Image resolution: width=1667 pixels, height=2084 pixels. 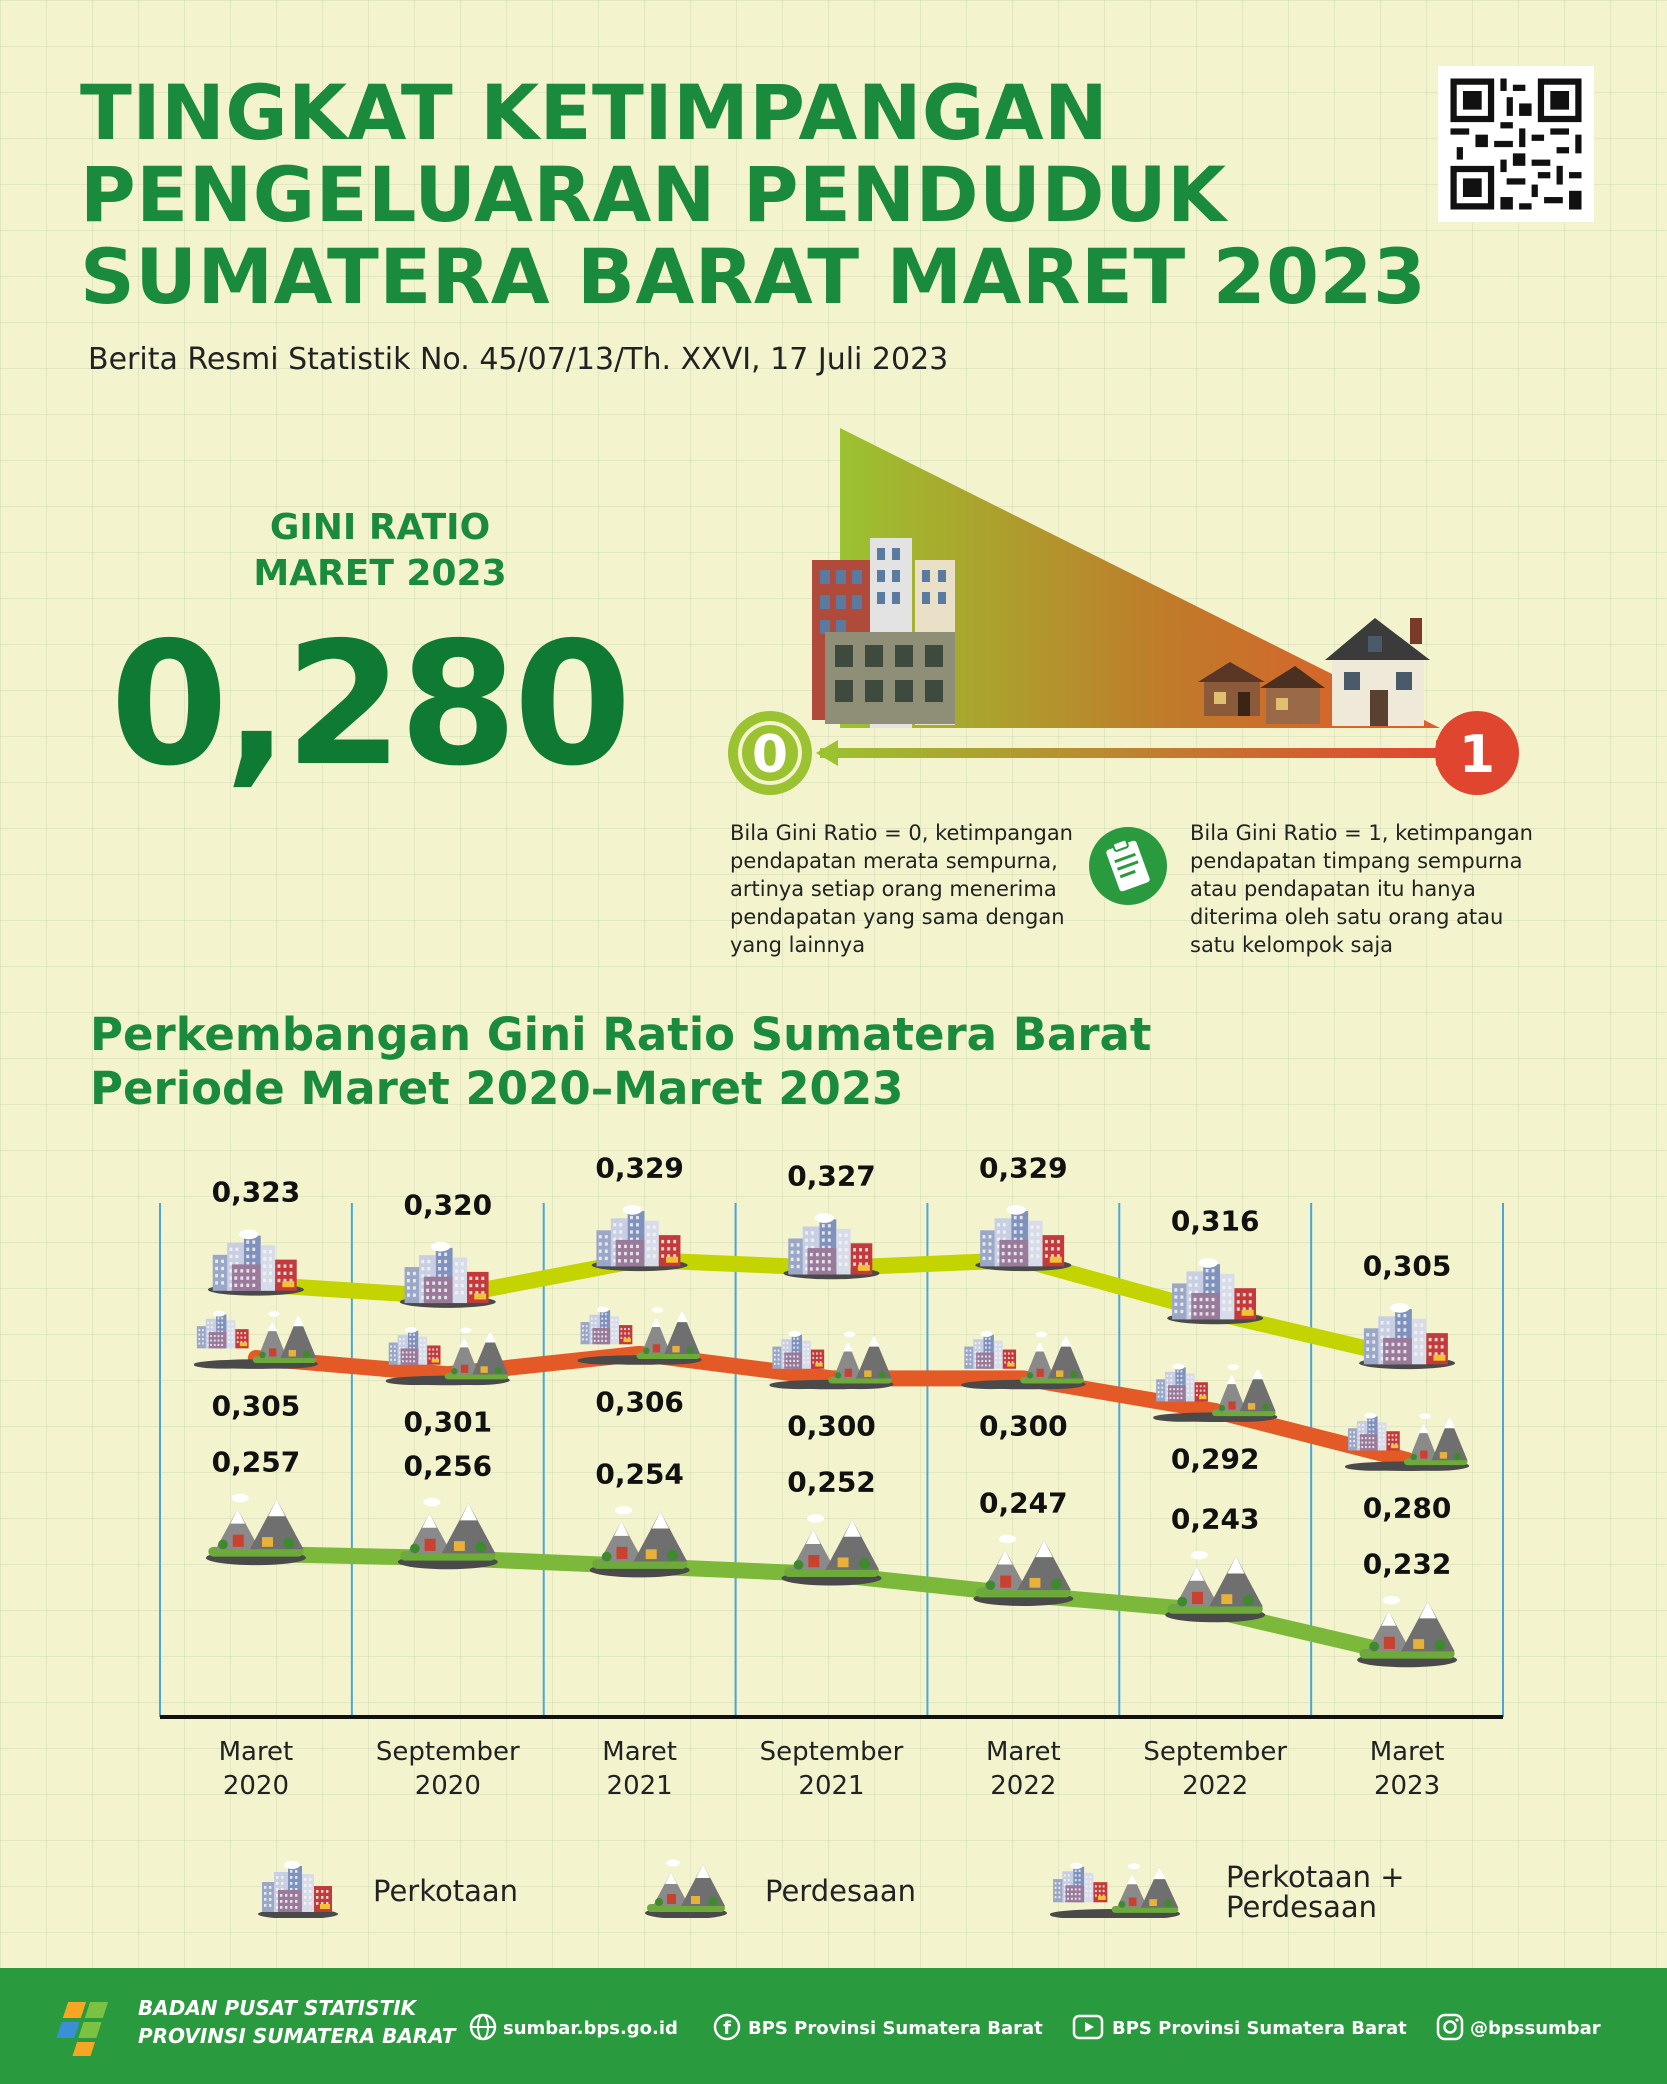 What do you see at coordinates (1140, 578) in the screenshot?
I see `inequality-triangle` at bounding box center [1140, 578].